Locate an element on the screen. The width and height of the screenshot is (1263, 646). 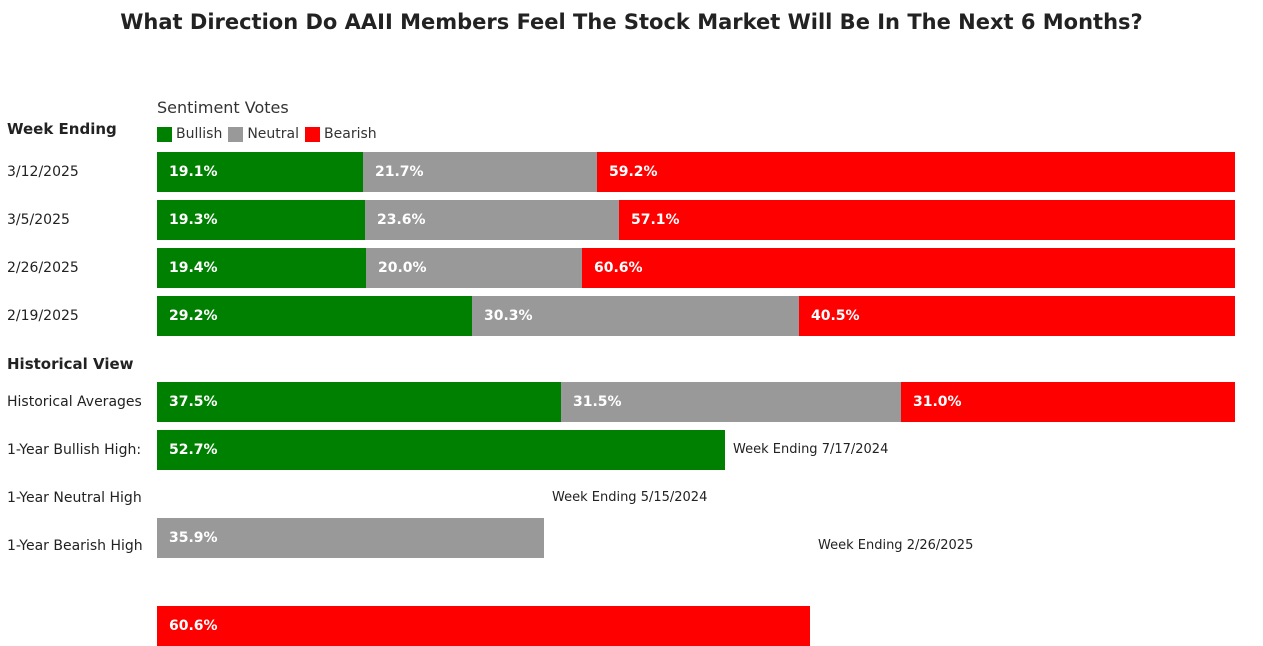
week-row-bar-0: 19.1% 21.7% 59.2% is located at coordinates (696, 172).